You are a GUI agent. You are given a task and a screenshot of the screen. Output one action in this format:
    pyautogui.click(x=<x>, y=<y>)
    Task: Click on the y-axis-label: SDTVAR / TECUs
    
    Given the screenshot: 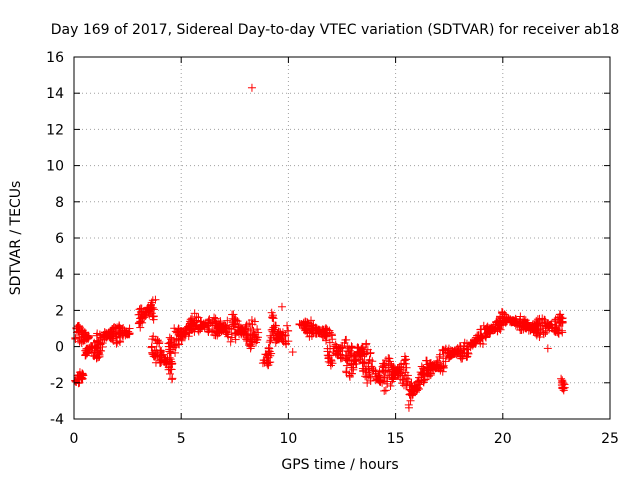 What is the action you would take?
    pyautogui.click(x=16, y=238)
    